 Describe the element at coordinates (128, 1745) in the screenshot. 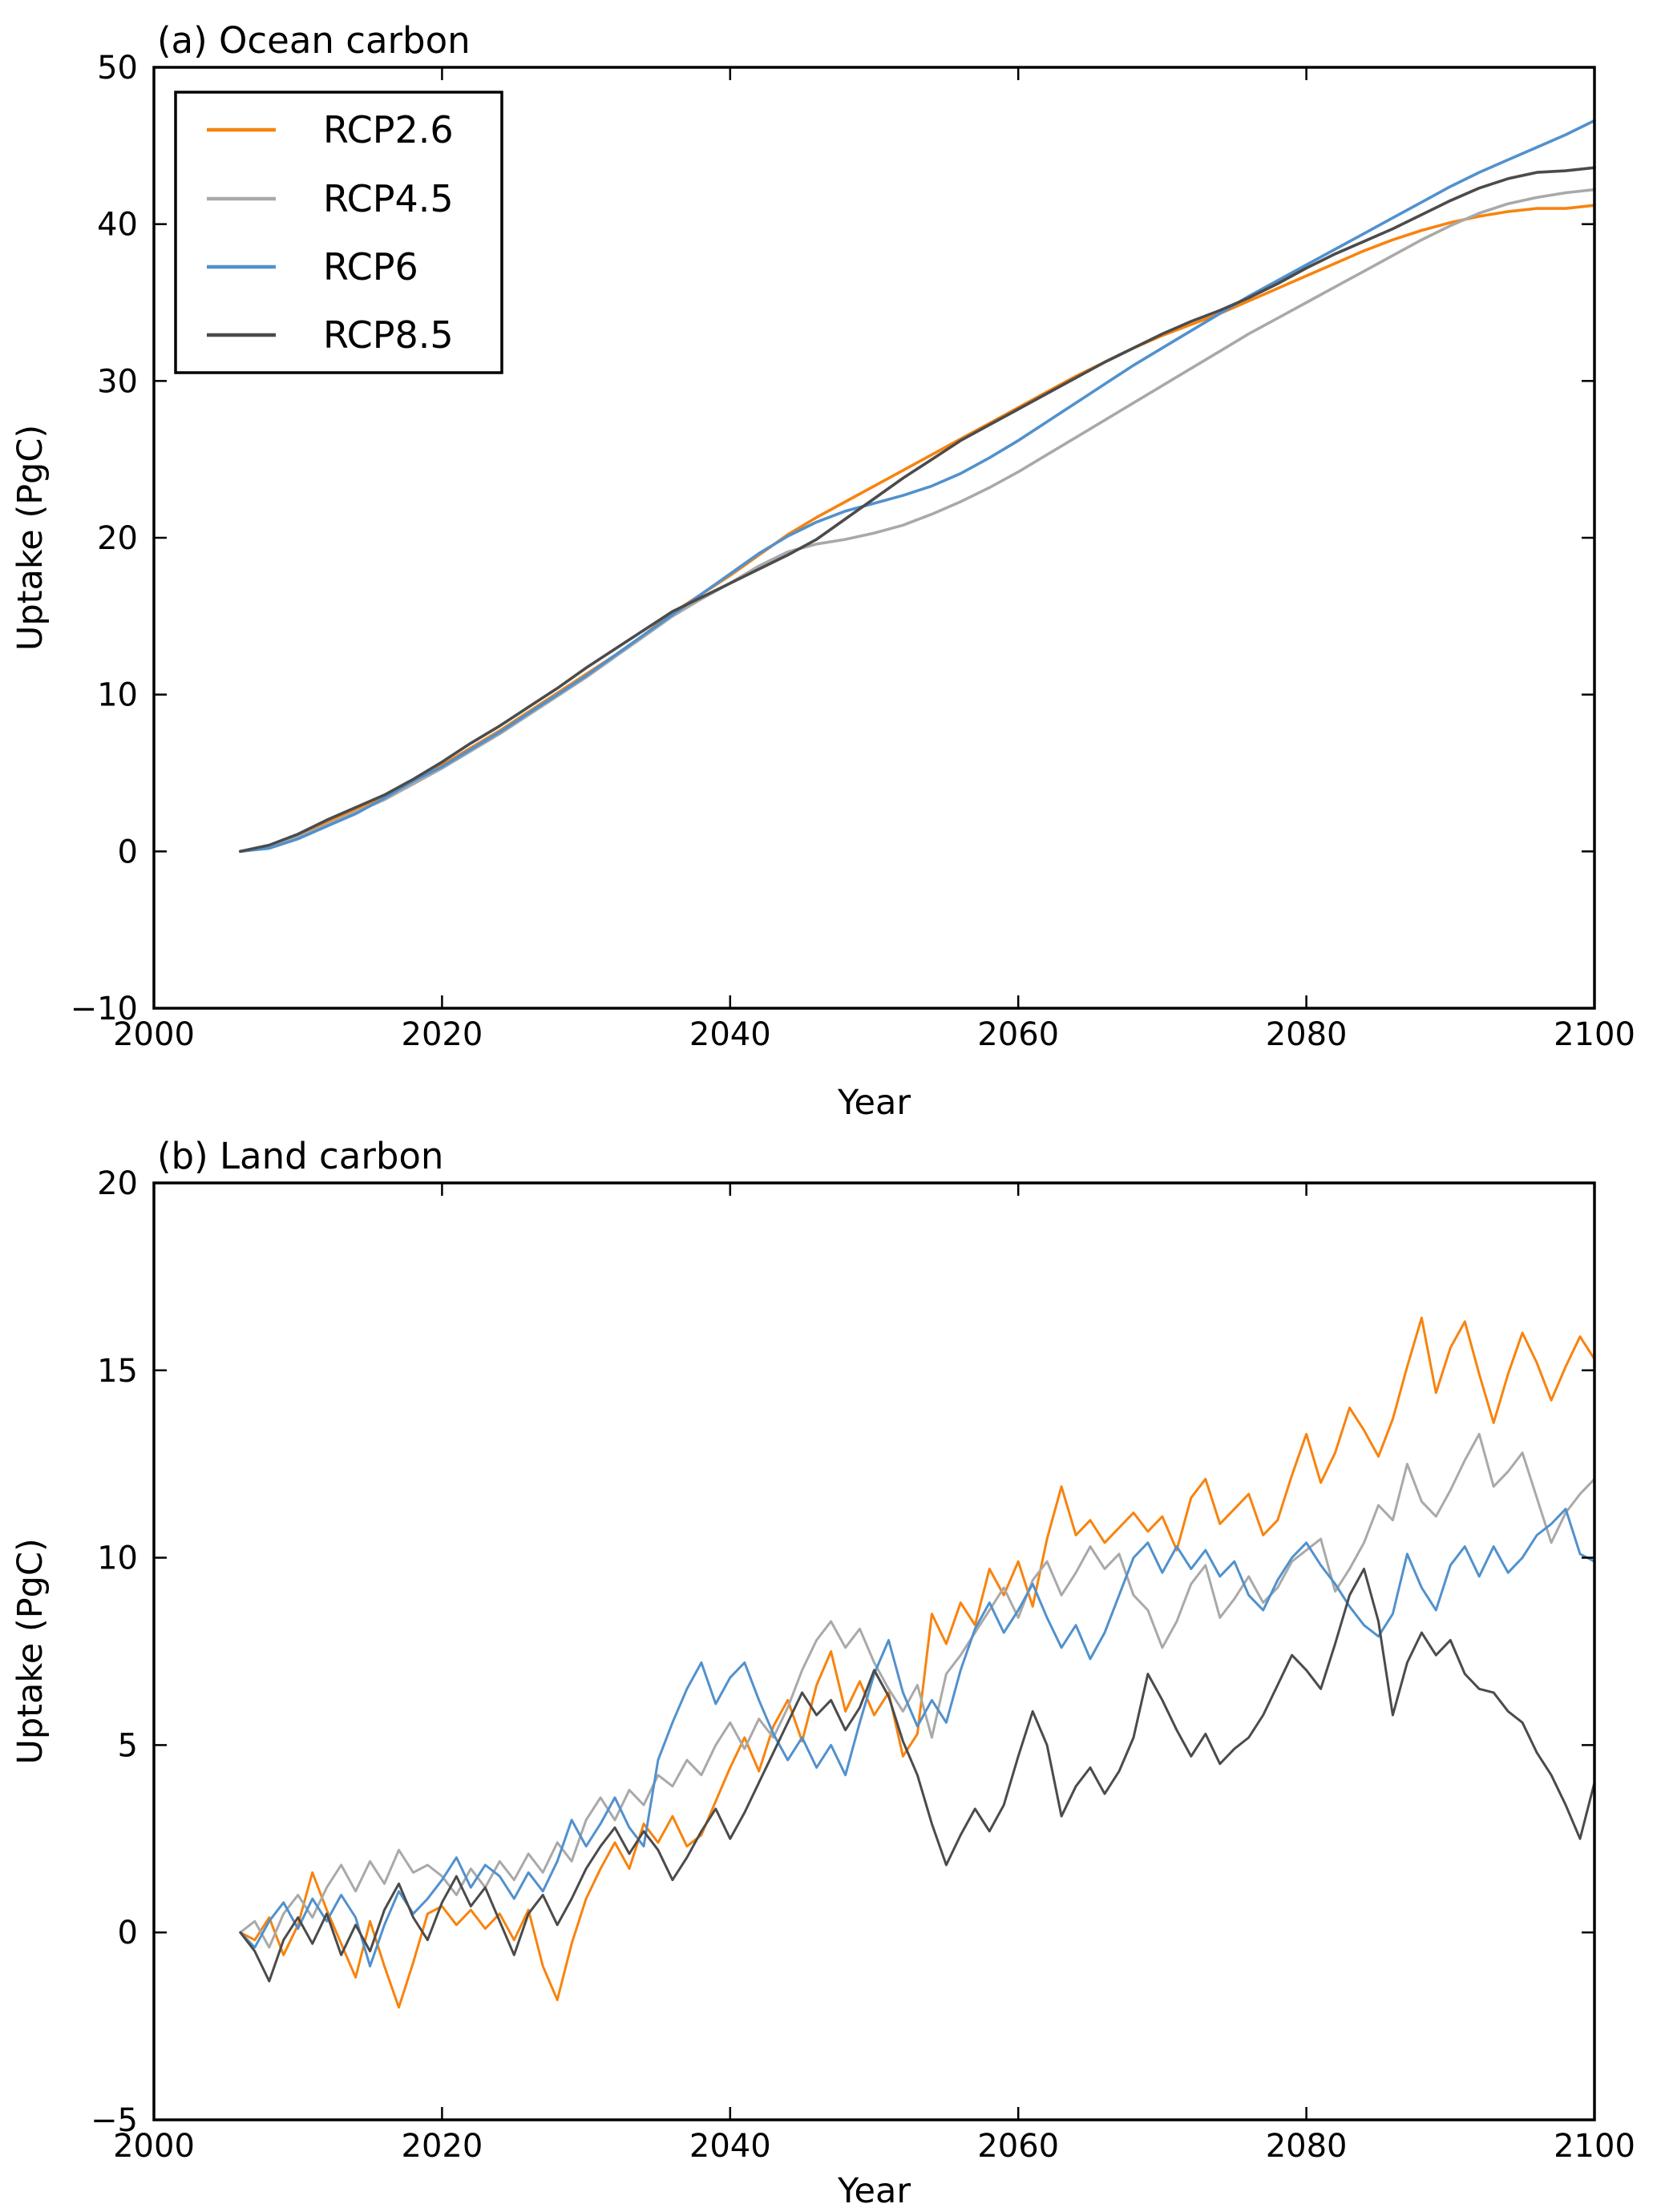

I see `y-tick-label: 5` at that location.